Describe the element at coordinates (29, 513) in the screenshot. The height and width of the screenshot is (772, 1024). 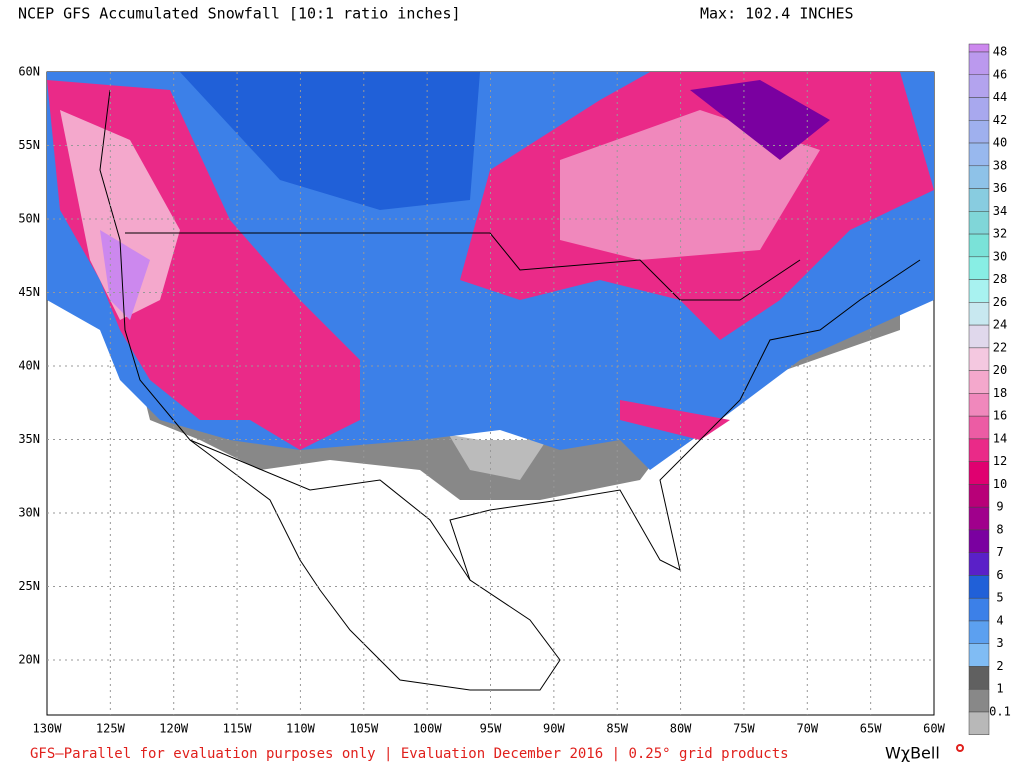
I see `lat-label: 30N` at that location.